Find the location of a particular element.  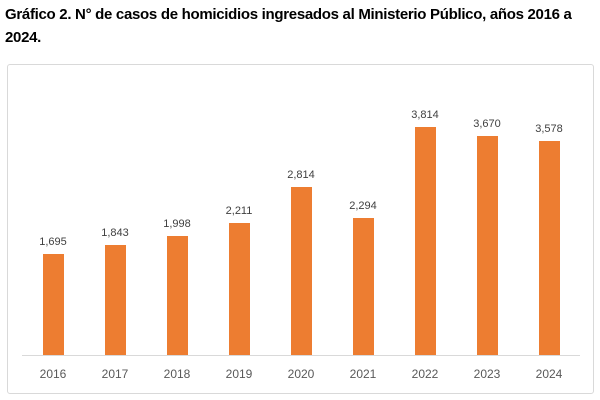

x-tick-2016: 2016 is located at coordinates (53, 374).